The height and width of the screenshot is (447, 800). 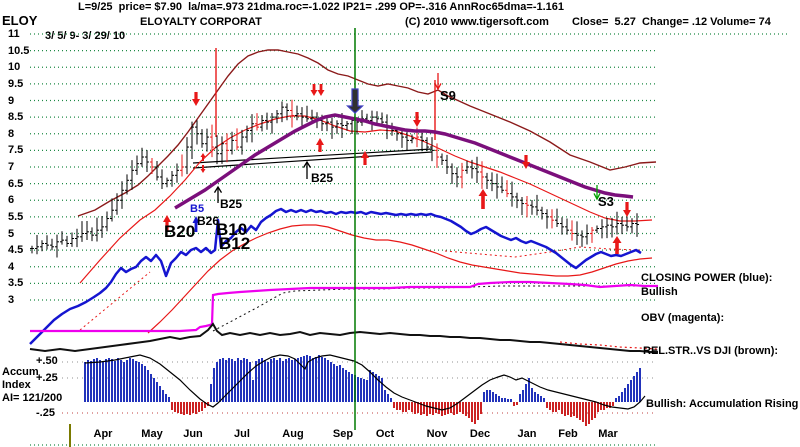 I want to click on y-axis-label: 6, so click(x=11, y=200).